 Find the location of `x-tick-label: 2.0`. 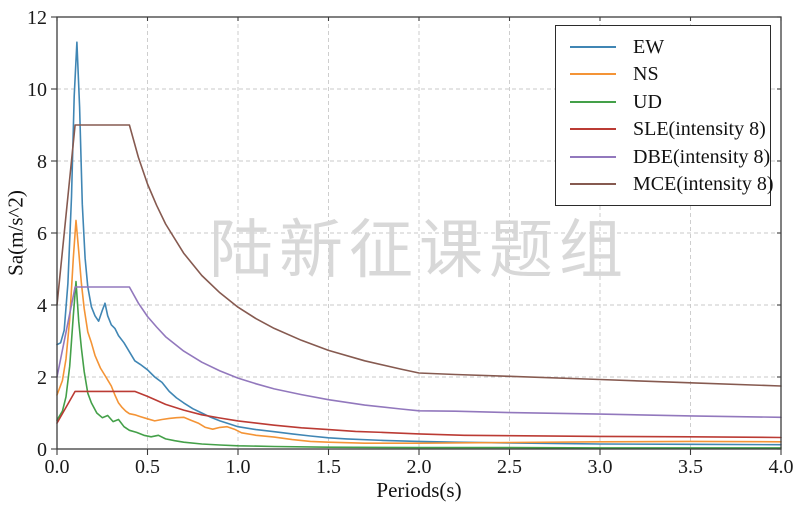

x-tick-label: 2.0 is located at coordinates (419, 467).